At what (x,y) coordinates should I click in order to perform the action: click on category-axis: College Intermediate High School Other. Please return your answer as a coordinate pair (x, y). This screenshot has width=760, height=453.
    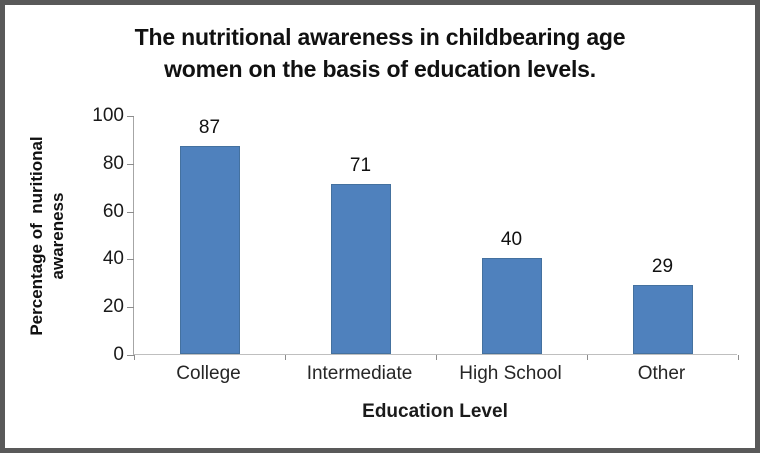
    Looking at the image, I should click on (435, 375).